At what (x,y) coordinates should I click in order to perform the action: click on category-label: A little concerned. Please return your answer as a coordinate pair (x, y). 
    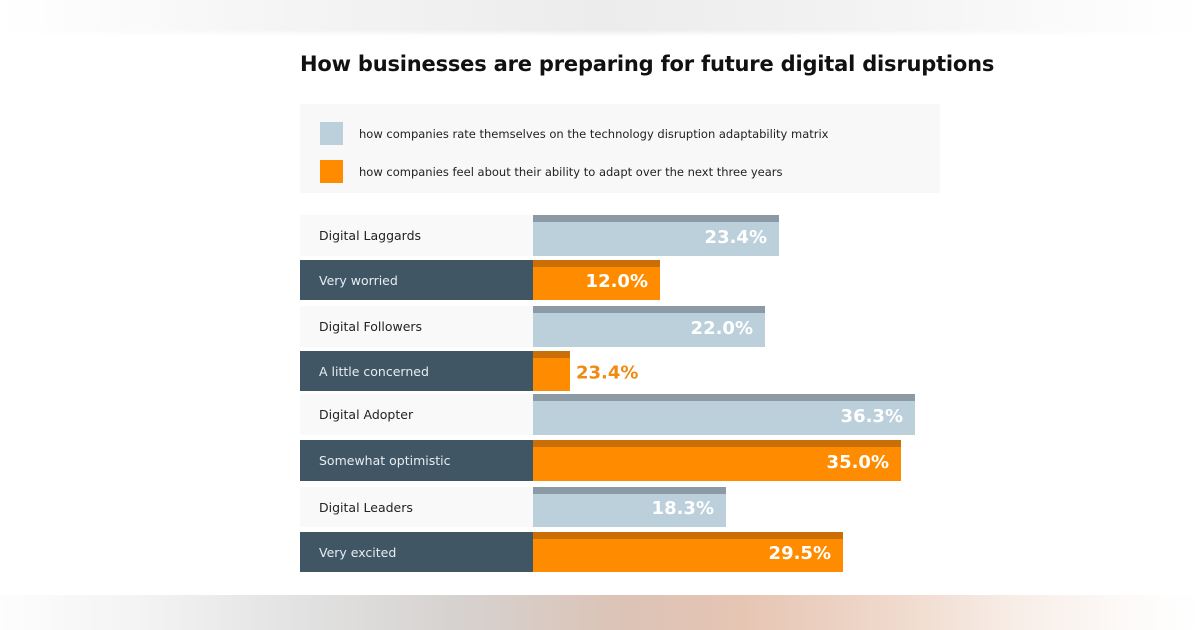
    Looking at the image, I should click on (416, 371).